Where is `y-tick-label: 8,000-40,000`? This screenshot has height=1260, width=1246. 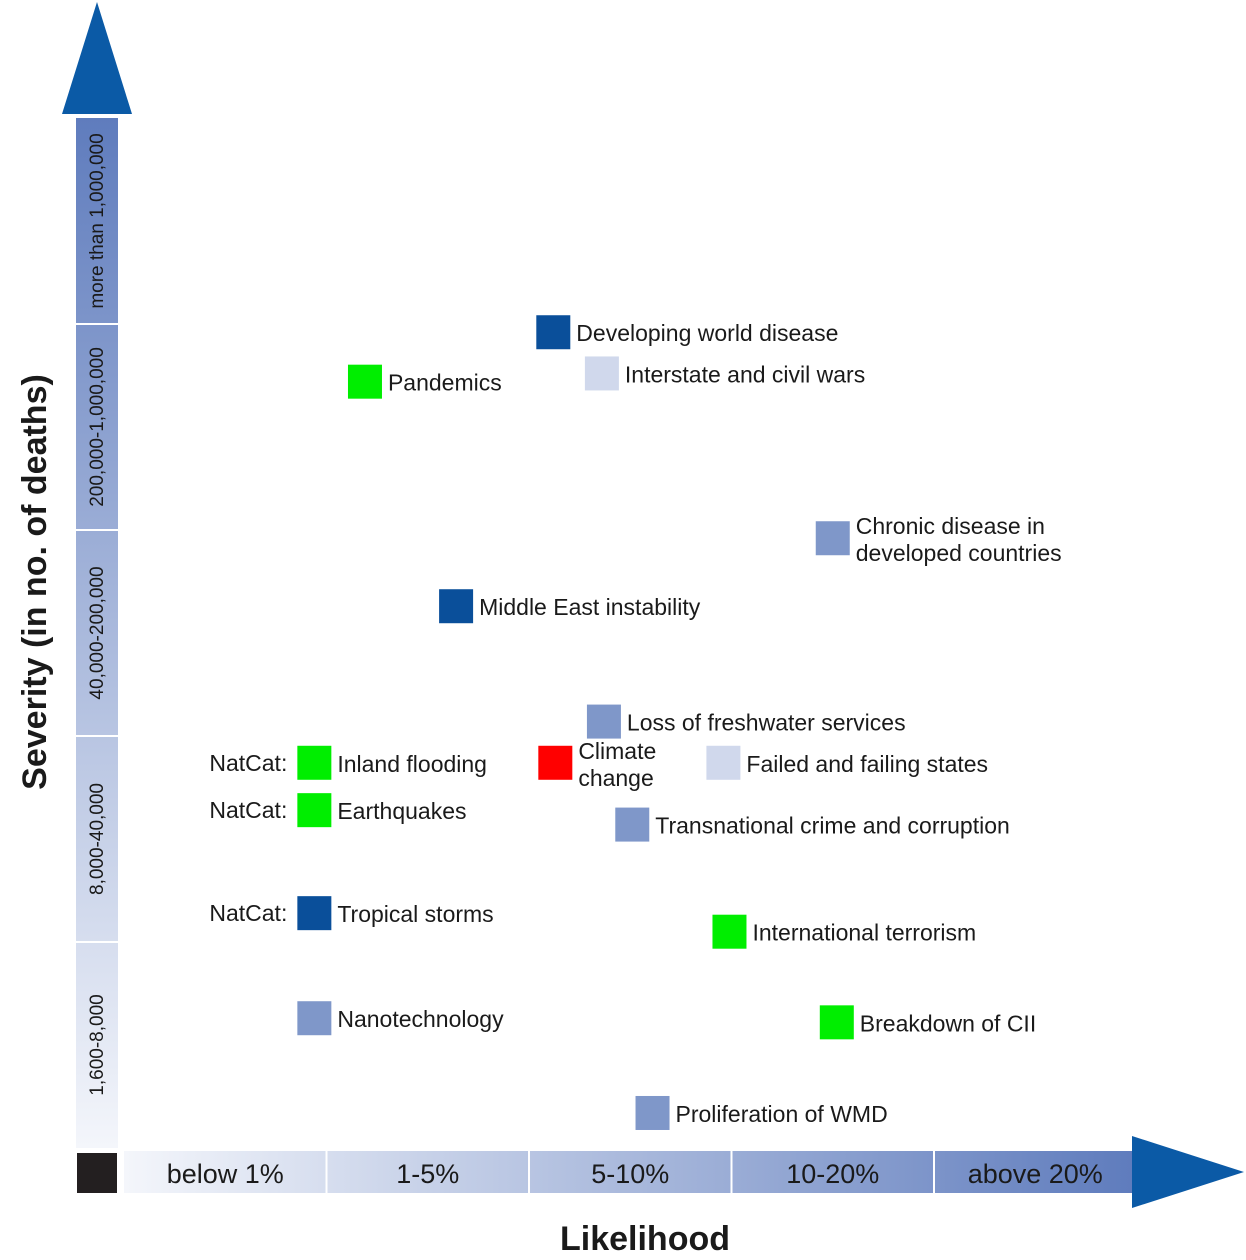 y-tick-label: 8,000-40,000 is located at coordinates (97, 839).